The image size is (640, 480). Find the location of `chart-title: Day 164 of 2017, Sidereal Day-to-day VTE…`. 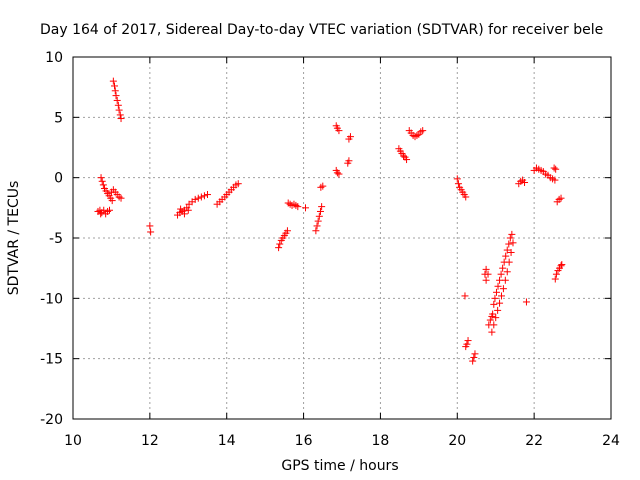

chart-title: Day 164 of 2017, Sidereal Day-to-day VTE… is located at coordinates (321, 30).